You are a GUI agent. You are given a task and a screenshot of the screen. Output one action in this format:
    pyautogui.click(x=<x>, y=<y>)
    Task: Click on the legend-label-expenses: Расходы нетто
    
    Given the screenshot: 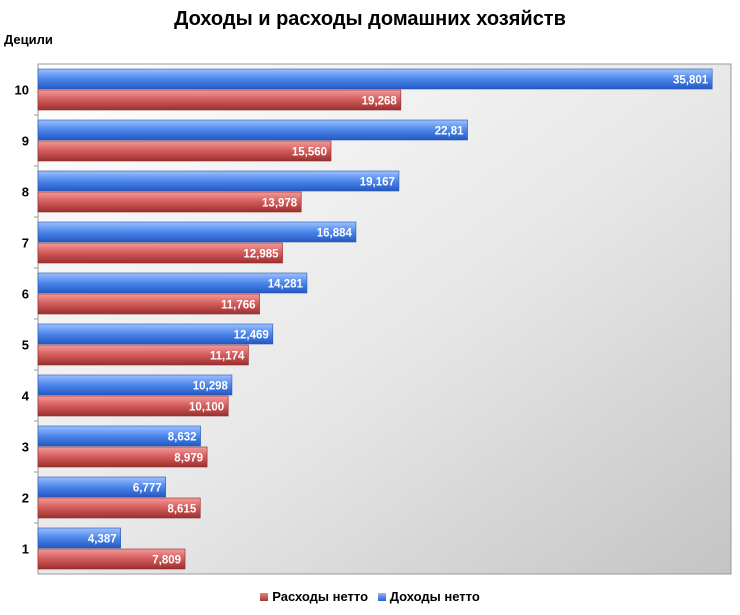 What is the action you would take?
    pyautogui.click(x=320, y=596)
    